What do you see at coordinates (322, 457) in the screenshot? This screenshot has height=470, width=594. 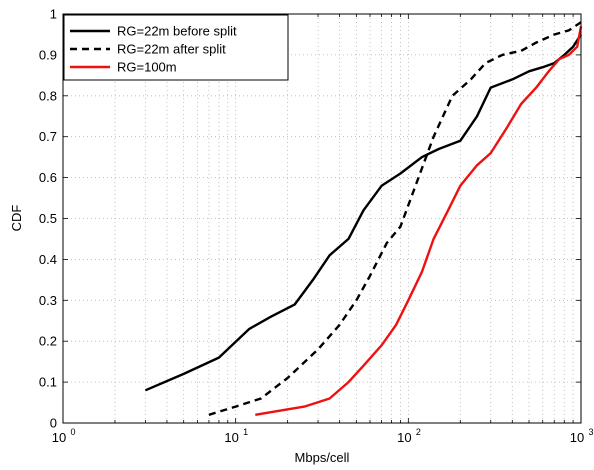 I see `x-axis-label: Mbps/cell` at bounding box center [322, 457].